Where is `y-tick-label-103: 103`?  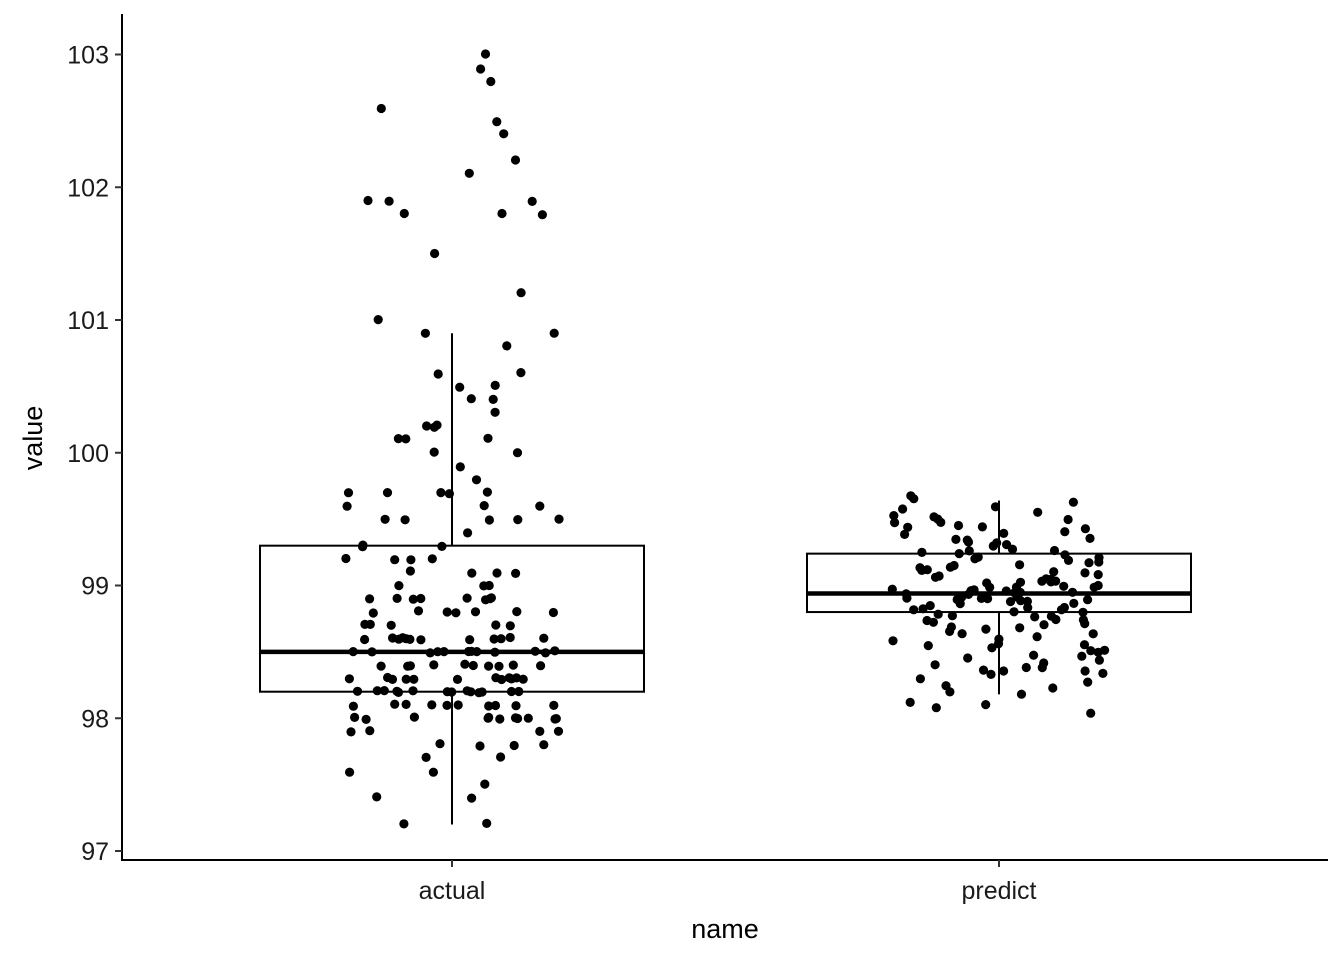 y-tick-label-103: 103 is located at coordinates (88, 56).